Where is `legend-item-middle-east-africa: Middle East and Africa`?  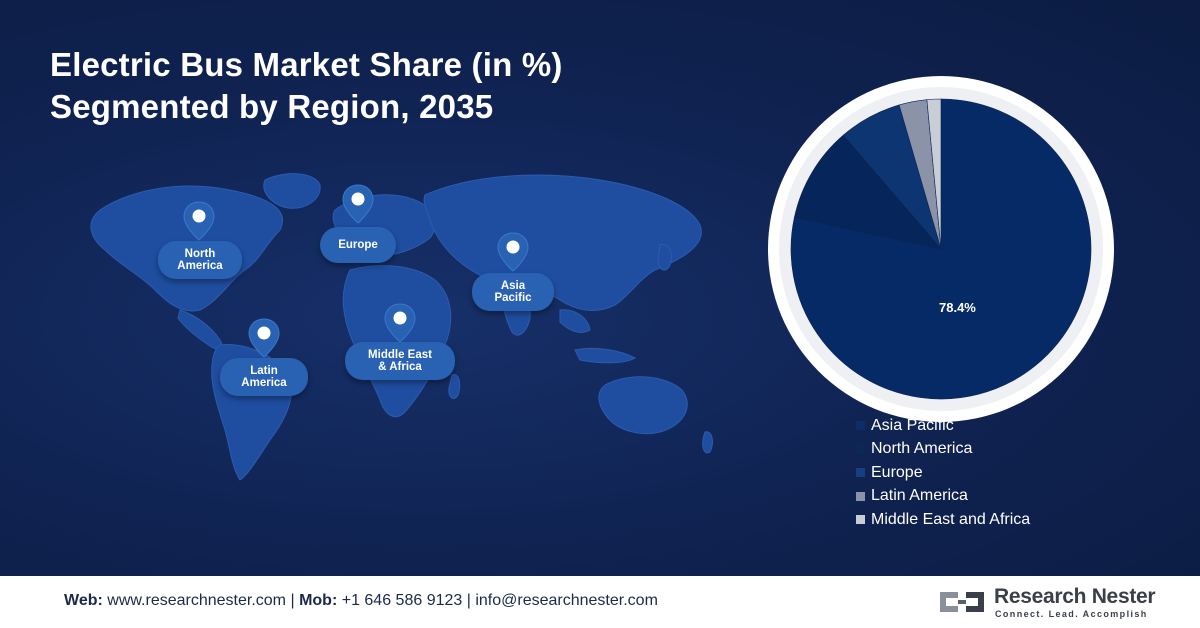
legend-item-middle-east-africa: Middle East and Africa is located at coordinates (943, 520).